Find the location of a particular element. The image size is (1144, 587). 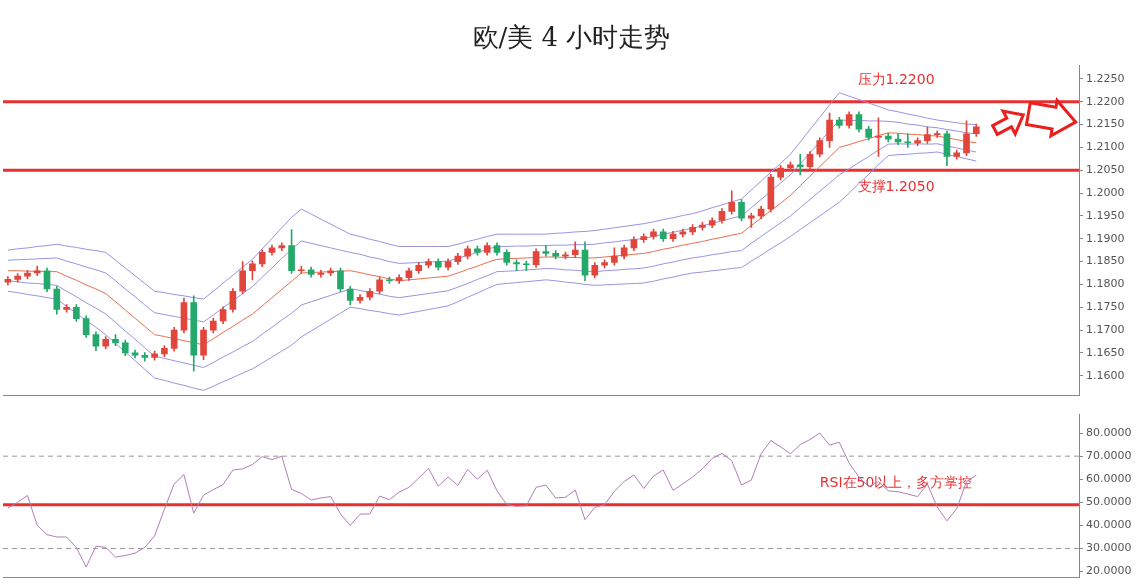

y-tick-label: 1.2100 is located at coordinates (1105, 147).